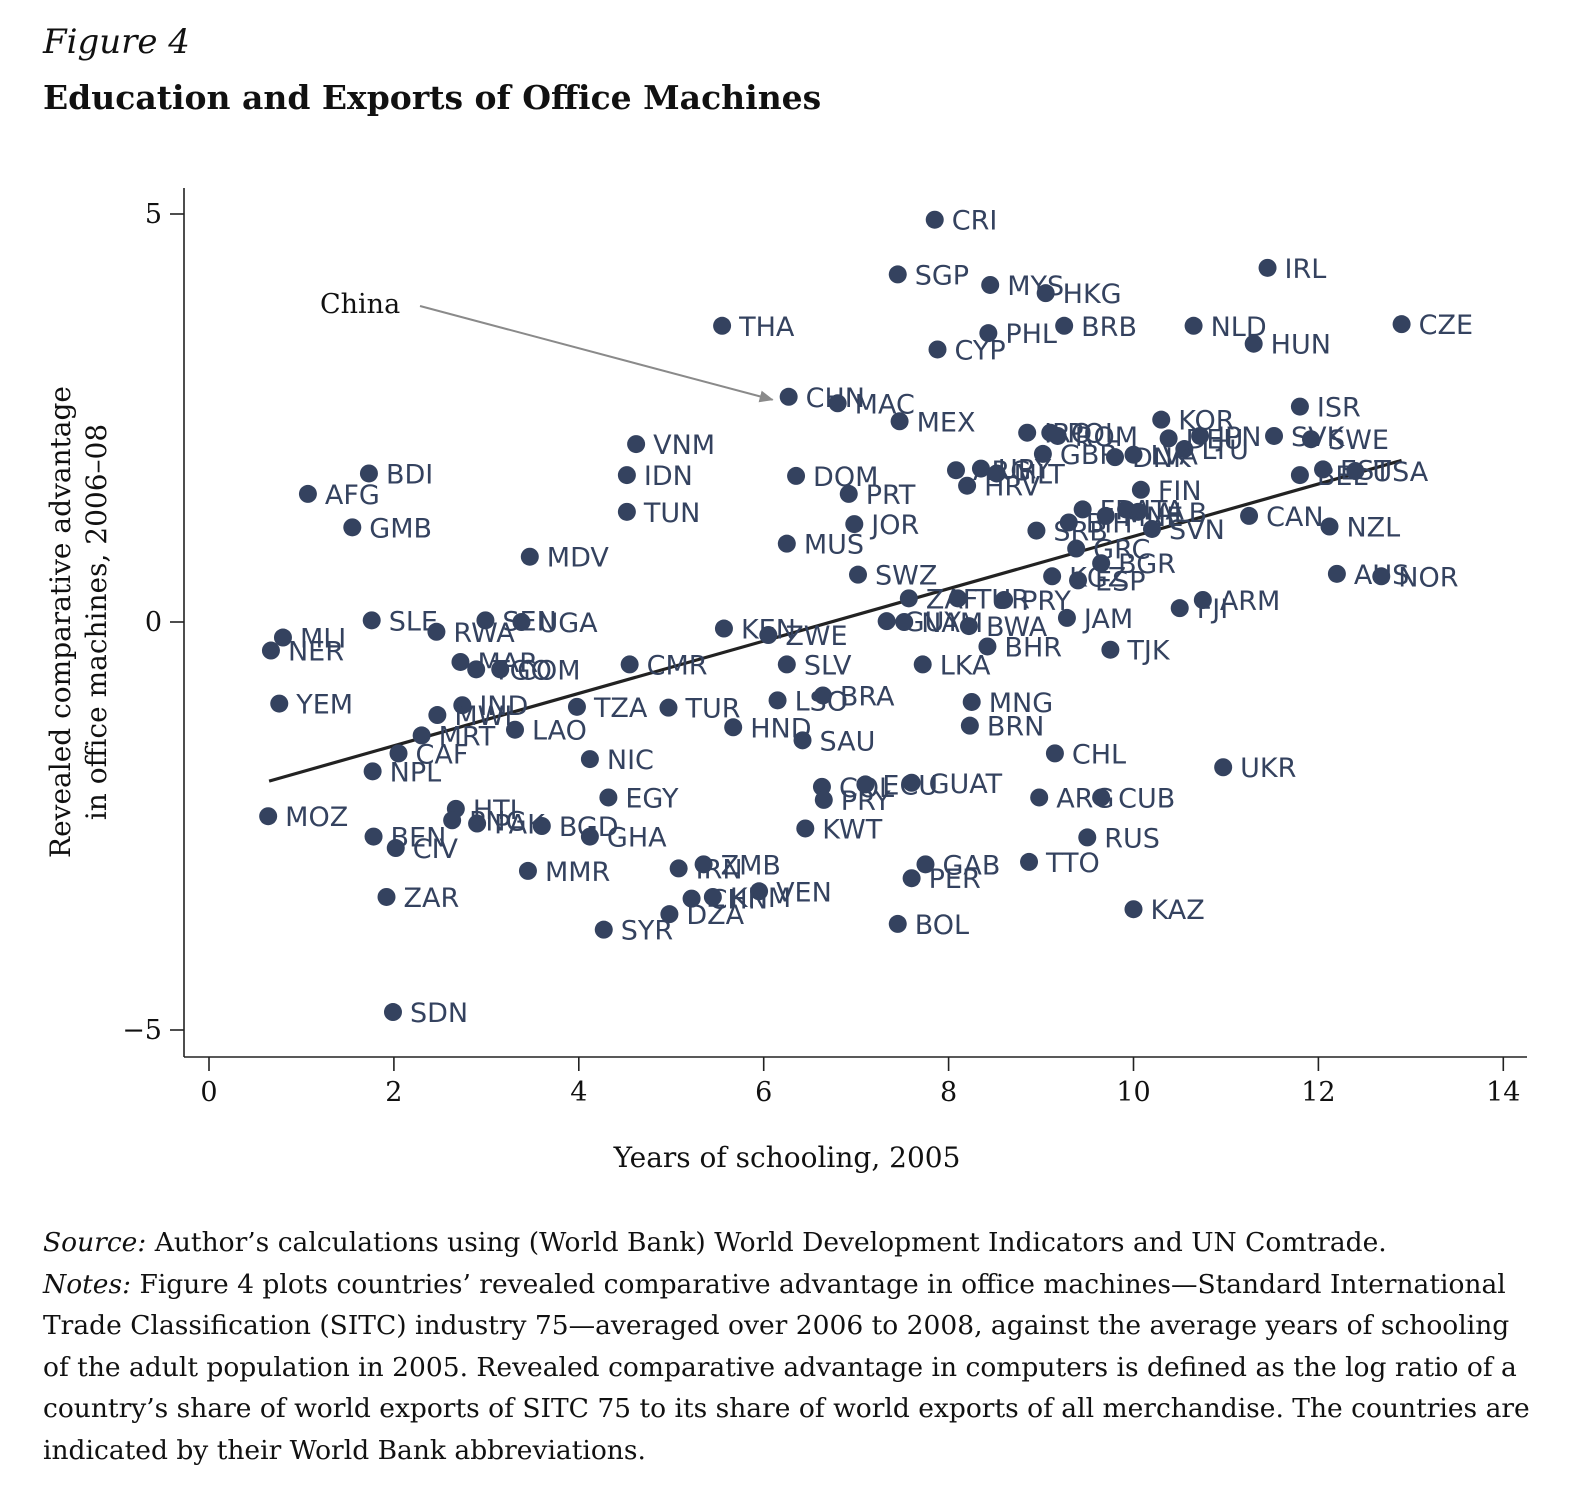 Image resolution: width=1583 pixels, height=1491 pixels. Describe the element at coordinates (1212, 609) in the screenshot. I see `point-label: FJI` at that location.